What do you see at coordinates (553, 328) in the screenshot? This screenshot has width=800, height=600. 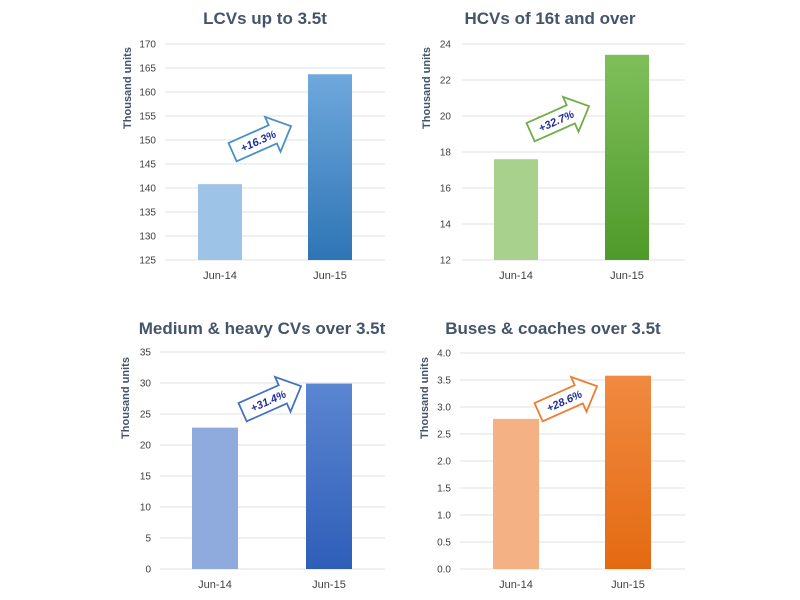 I see `chart-title: Buses & coaches over 3.5t` at bounding box center [553, 328].